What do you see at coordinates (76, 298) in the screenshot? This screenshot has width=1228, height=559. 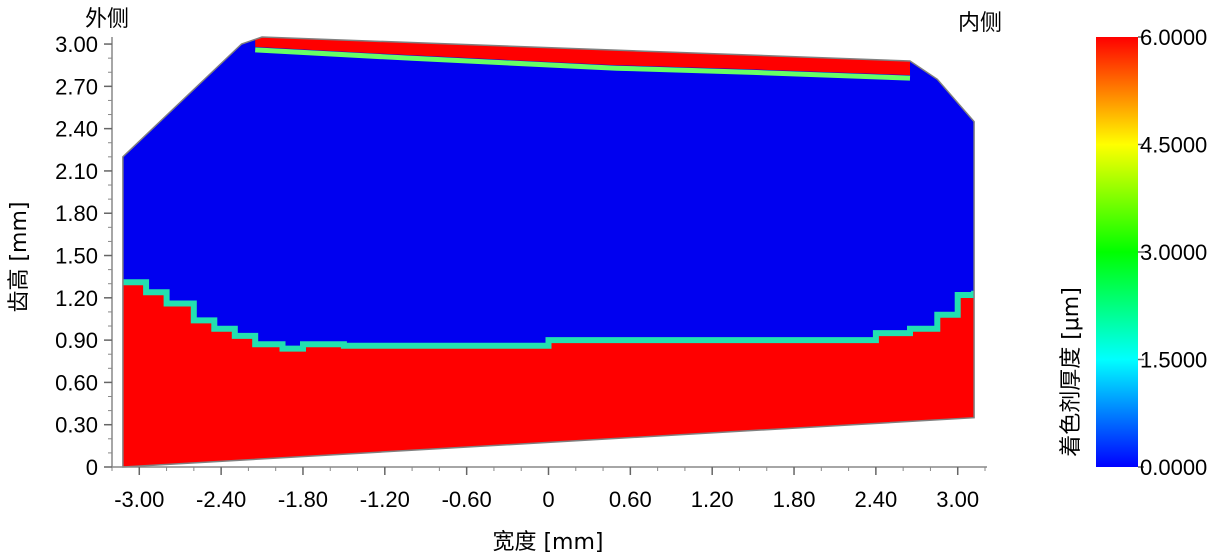 I see `y-tick-label: 1.20` at bounding box center [76, 298].